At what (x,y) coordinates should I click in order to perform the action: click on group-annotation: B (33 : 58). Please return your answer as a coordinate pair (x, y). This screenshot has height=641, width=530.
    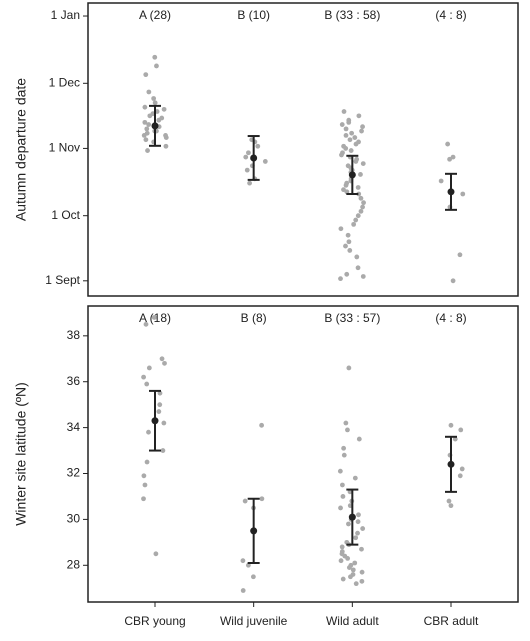
    Looking at the image, I should click on (352, 15).